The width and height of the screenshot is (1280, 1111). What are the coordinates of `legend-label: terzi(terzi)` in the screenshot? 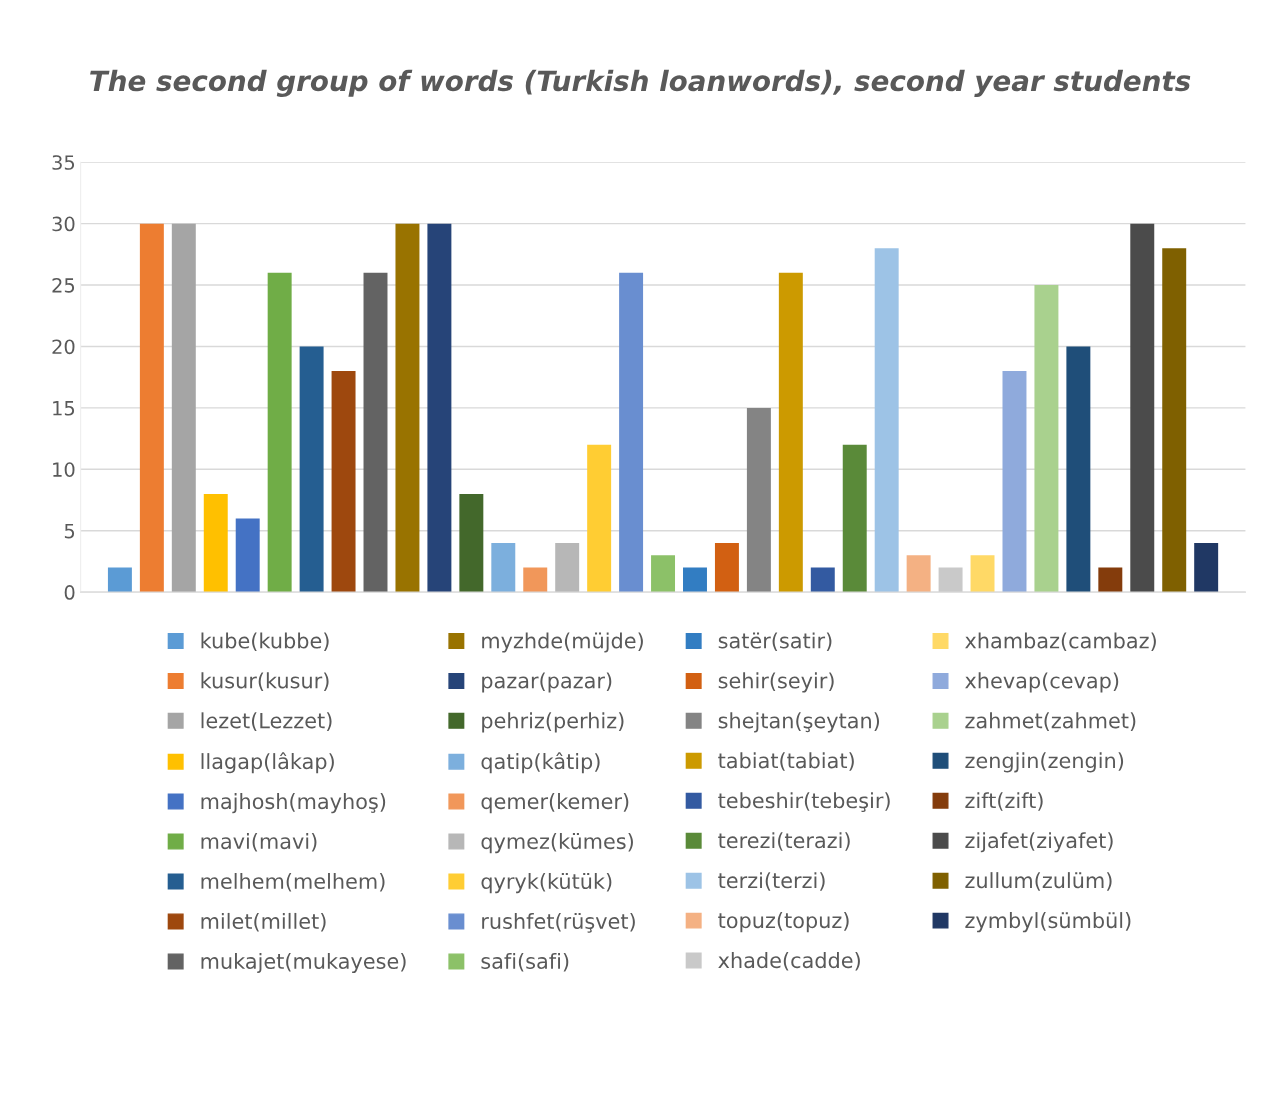 It's located at (771, 881).